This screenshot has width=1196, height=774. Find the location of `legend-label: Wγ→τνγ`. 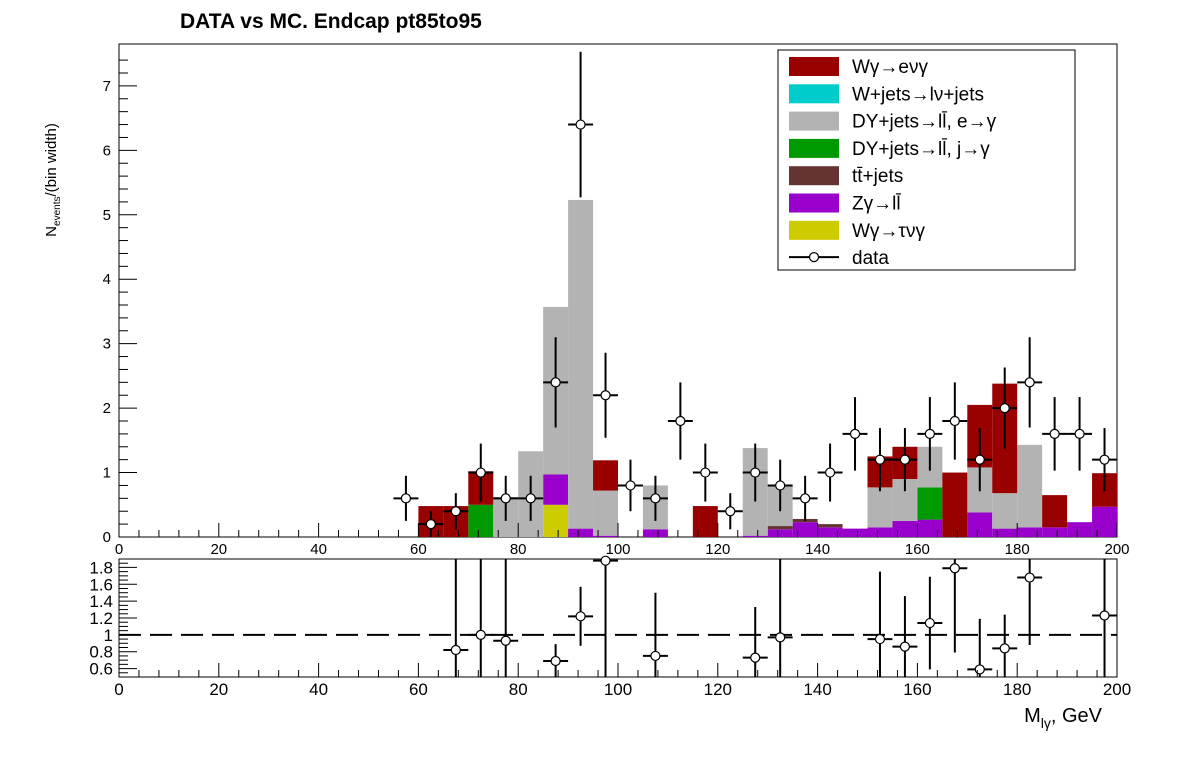

legend-label: Wγ→τνγ is located at coordinates (888, 231).